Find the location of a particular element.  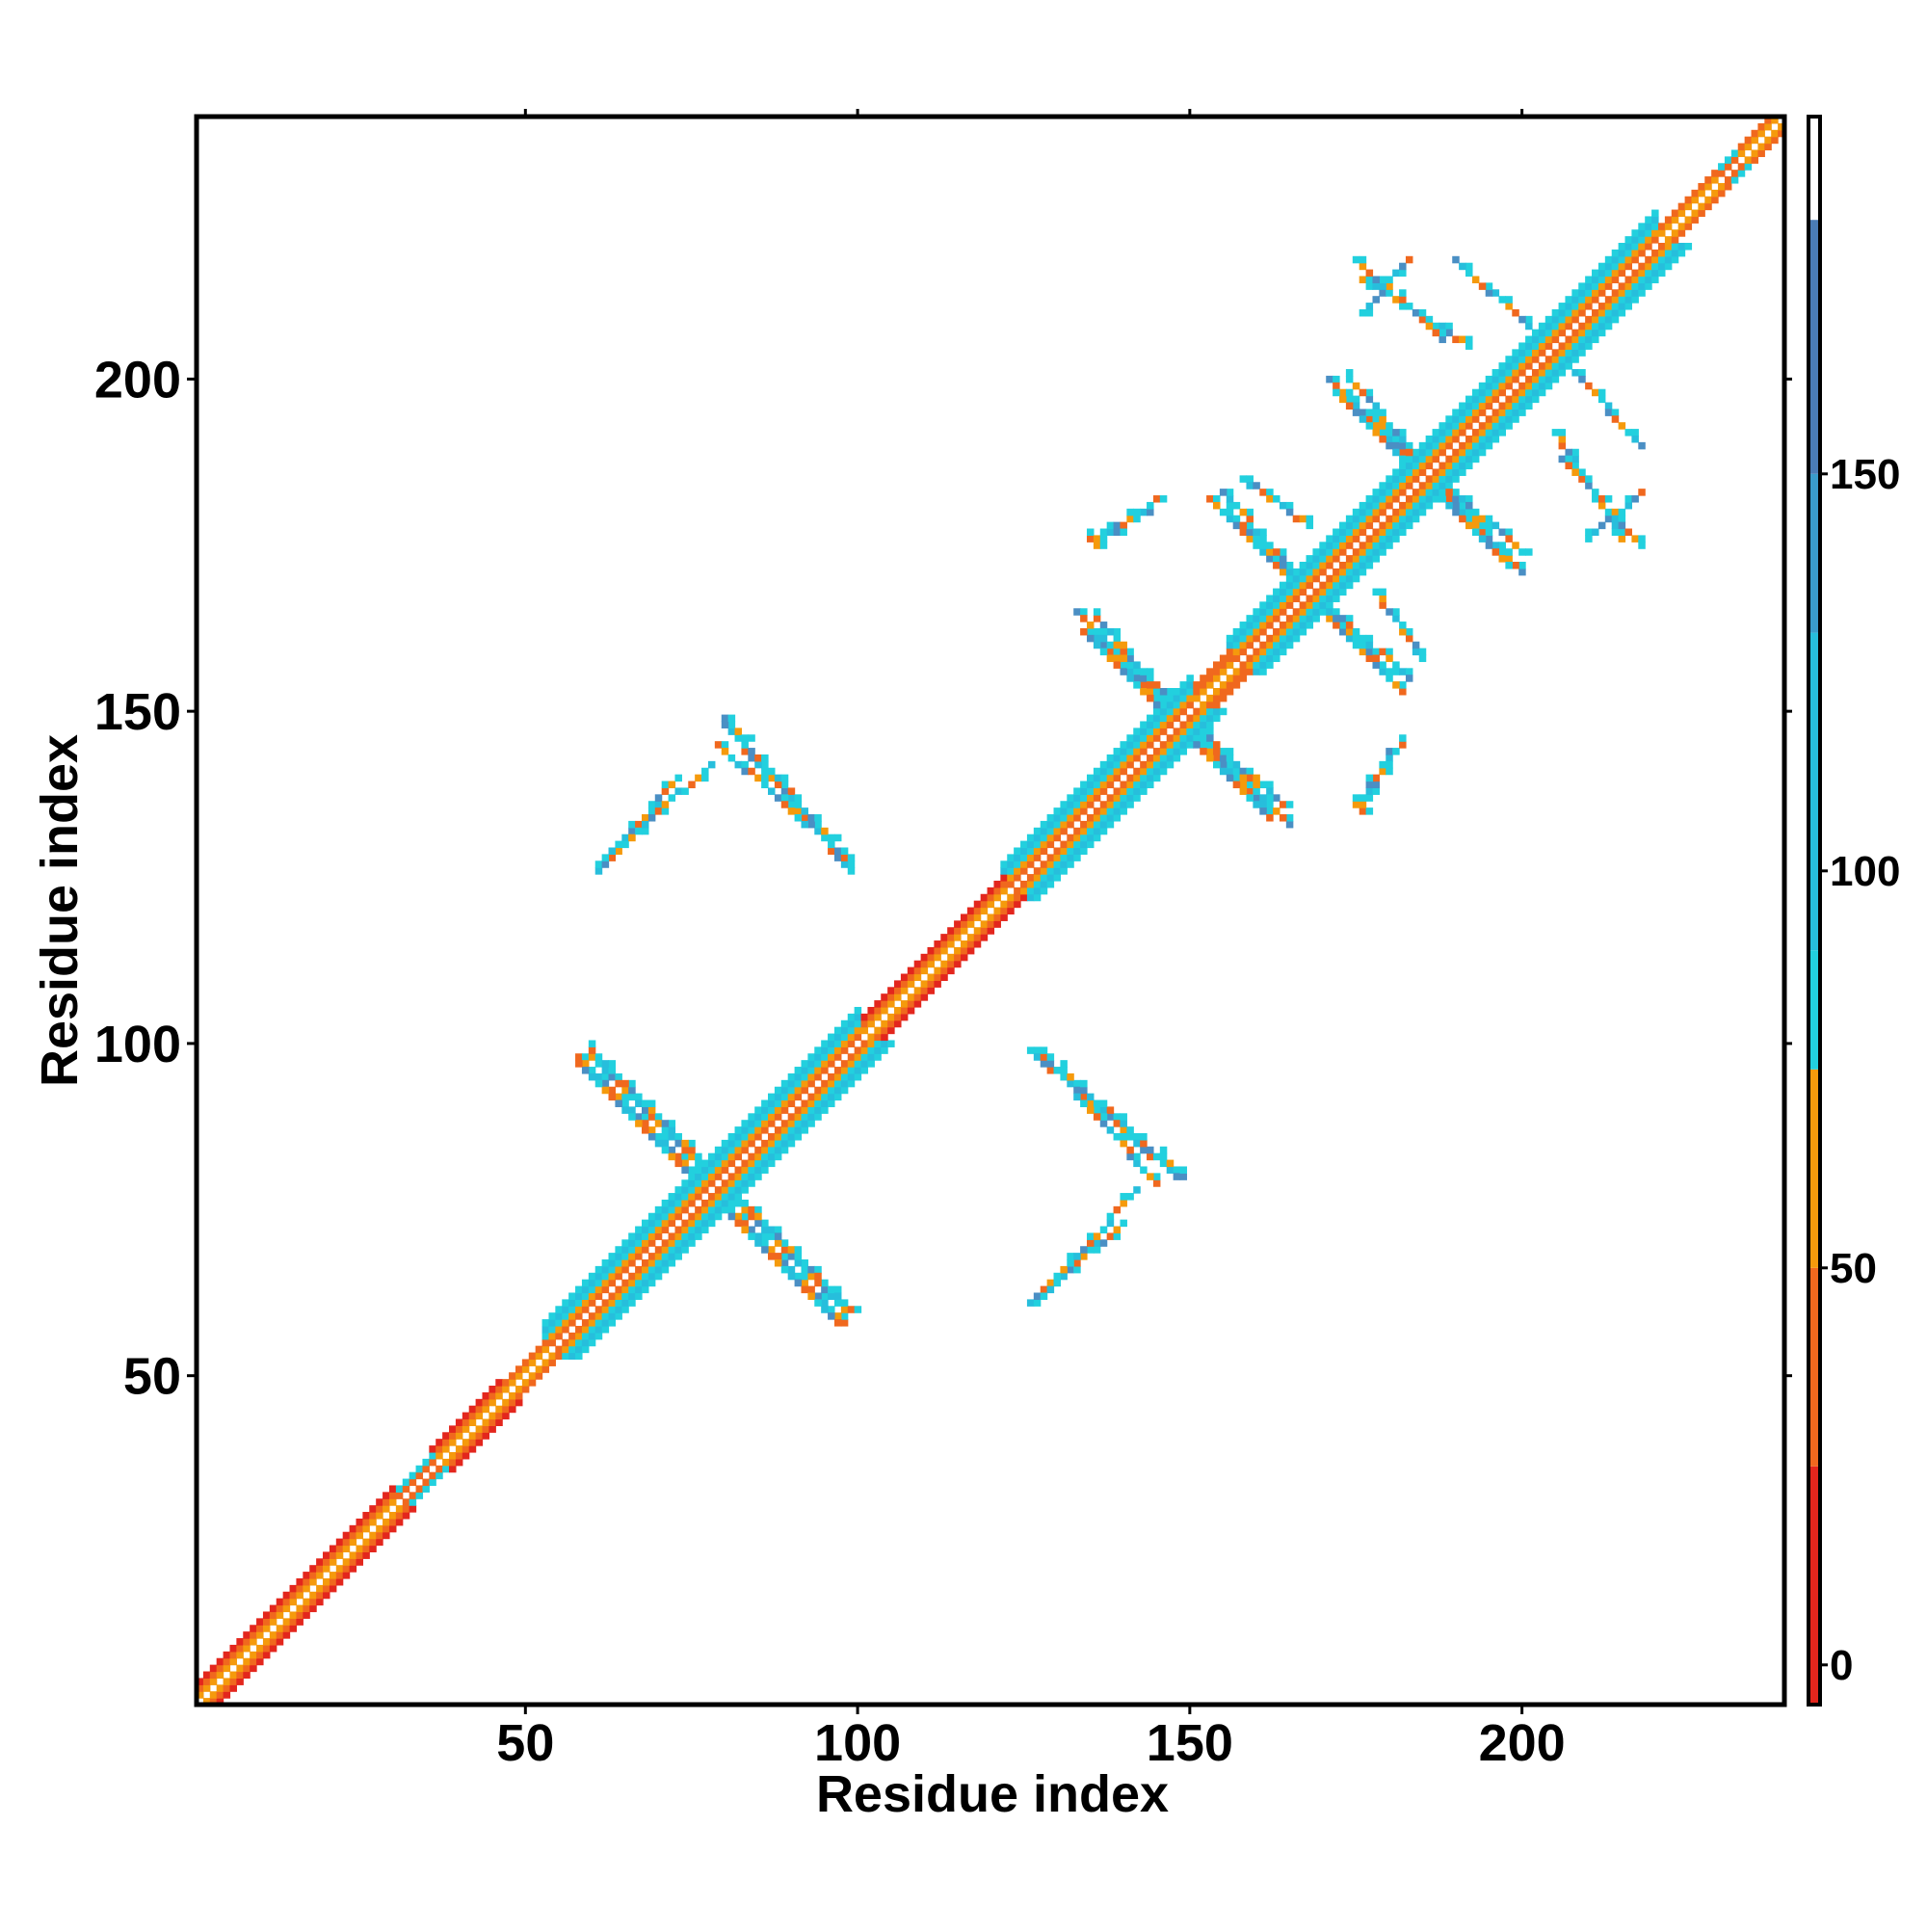

colorbar-tick-label: 0 is located at coordinates (1842, 1665).